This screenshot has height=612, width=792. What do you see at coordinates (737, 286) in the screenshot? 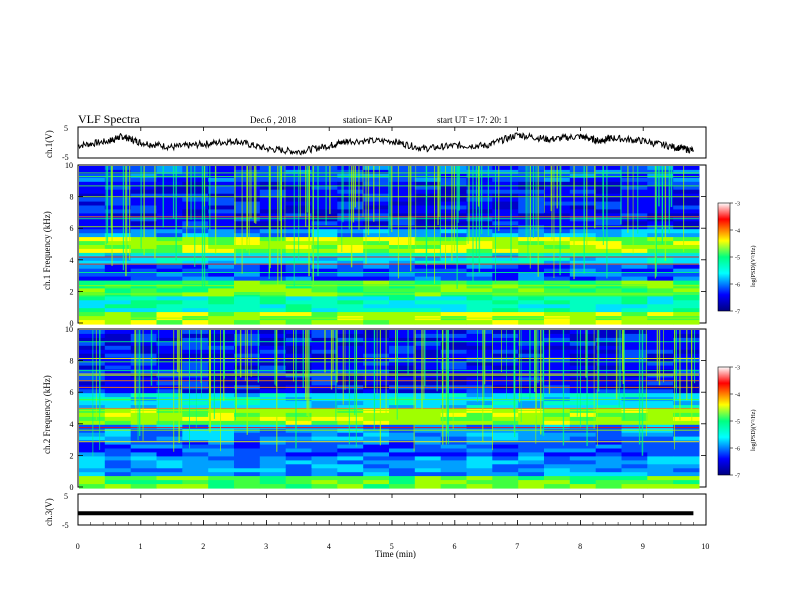
I see `colorbar-1-tick-label-3: -6` at bounding box center [737, 286].